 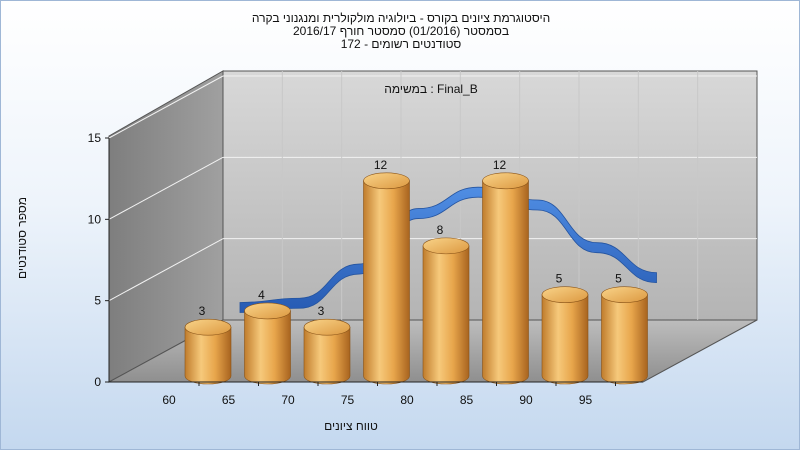 I want to click on x-axis-label: טווח ציונים, so click(x=351, y=426).